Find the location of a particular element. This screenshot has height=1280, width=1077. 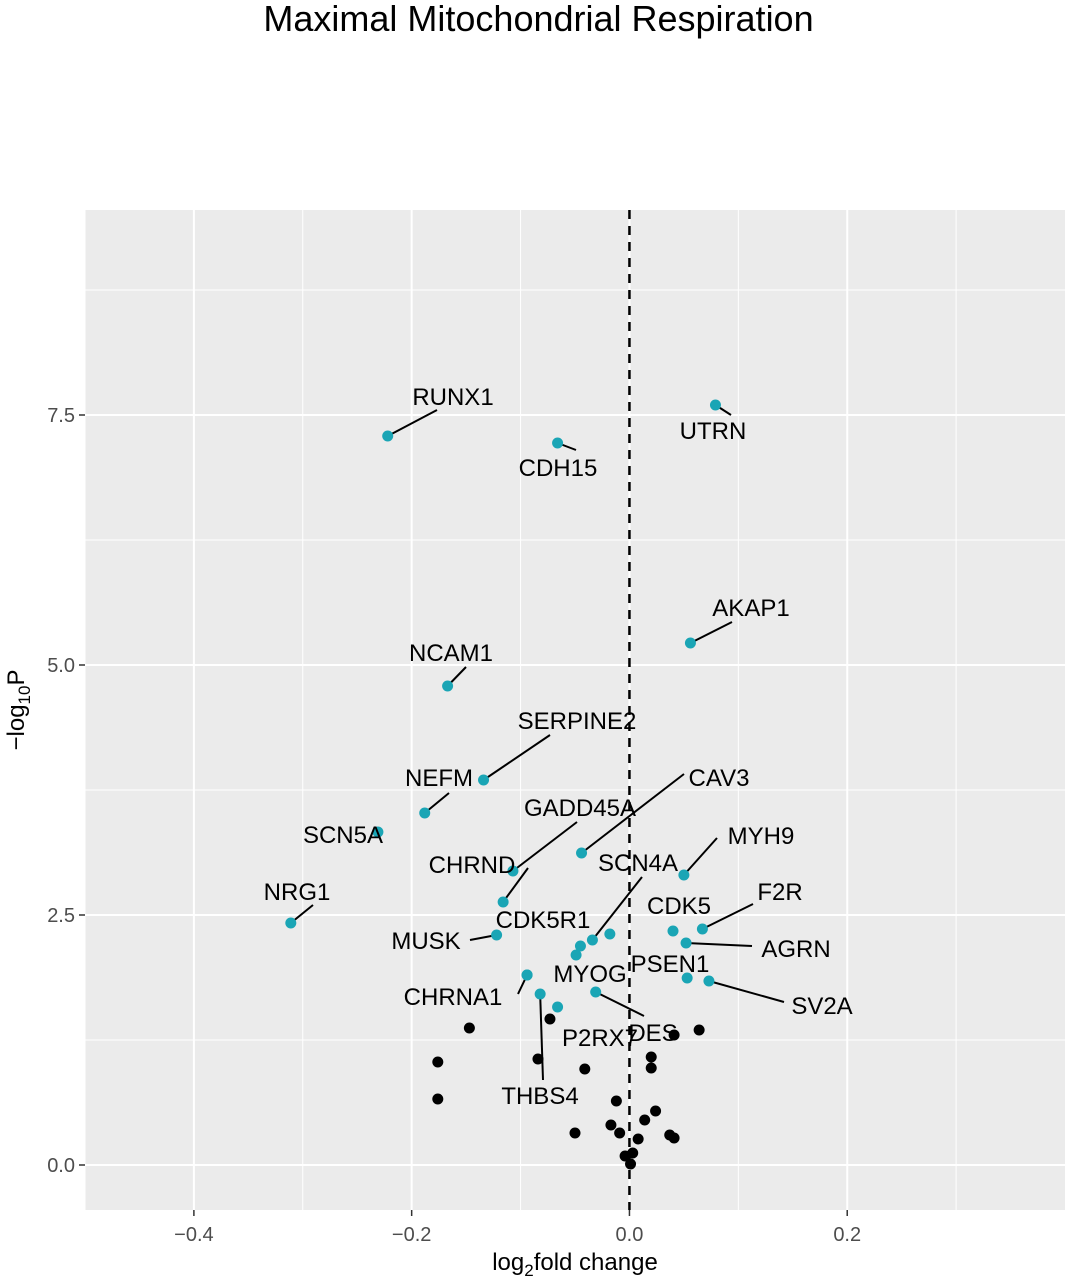

x-tick-label: 0.0 is located at coordinates (630, 1235).